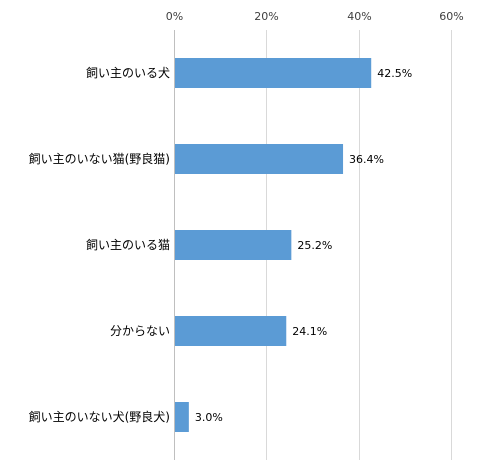  I want to click on x-tick-label: 20%, so click(266, 16).